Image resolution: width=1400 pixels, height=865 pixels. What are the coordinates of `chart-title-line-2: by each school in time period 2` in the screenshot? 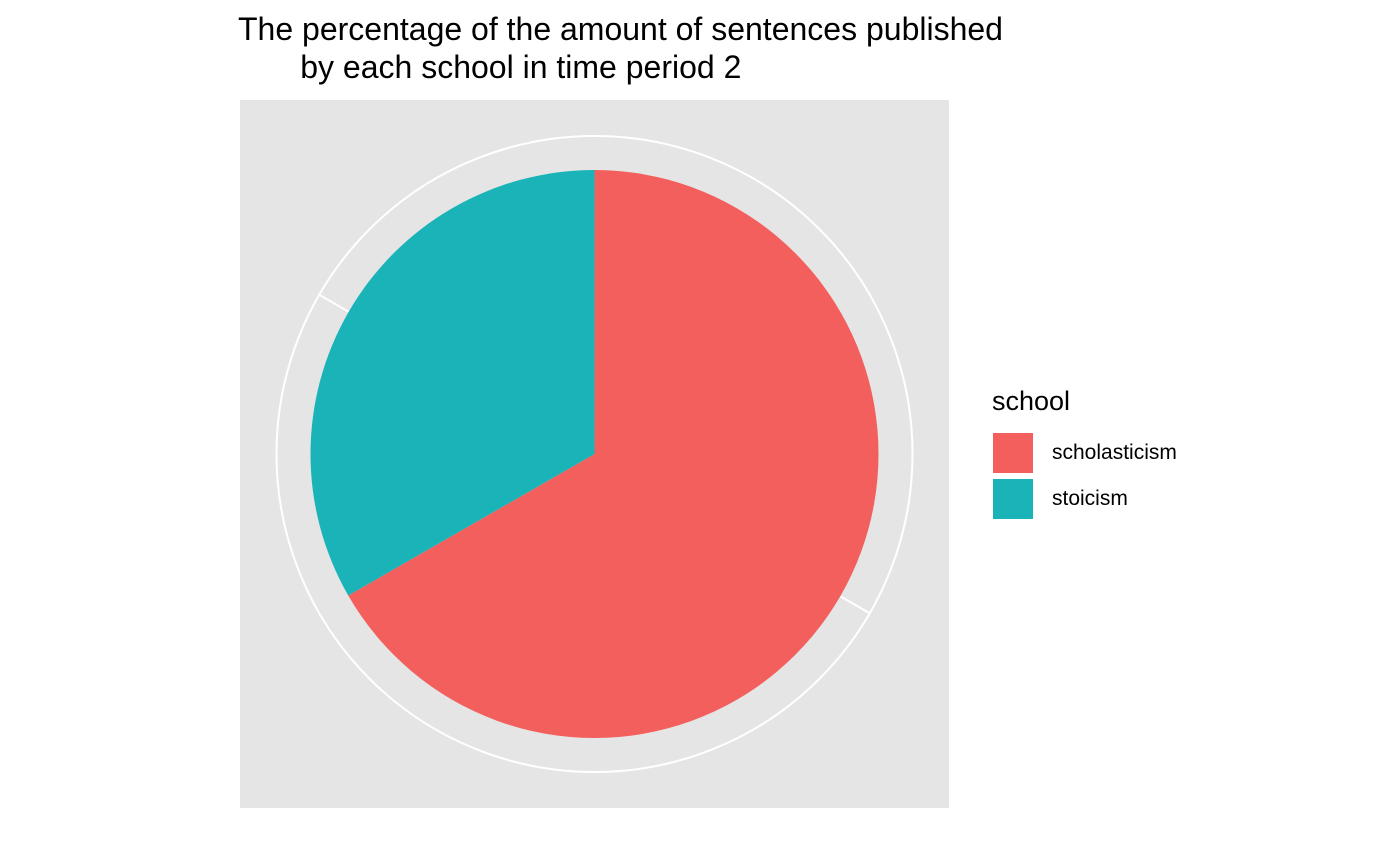 It's located at (490, 67).